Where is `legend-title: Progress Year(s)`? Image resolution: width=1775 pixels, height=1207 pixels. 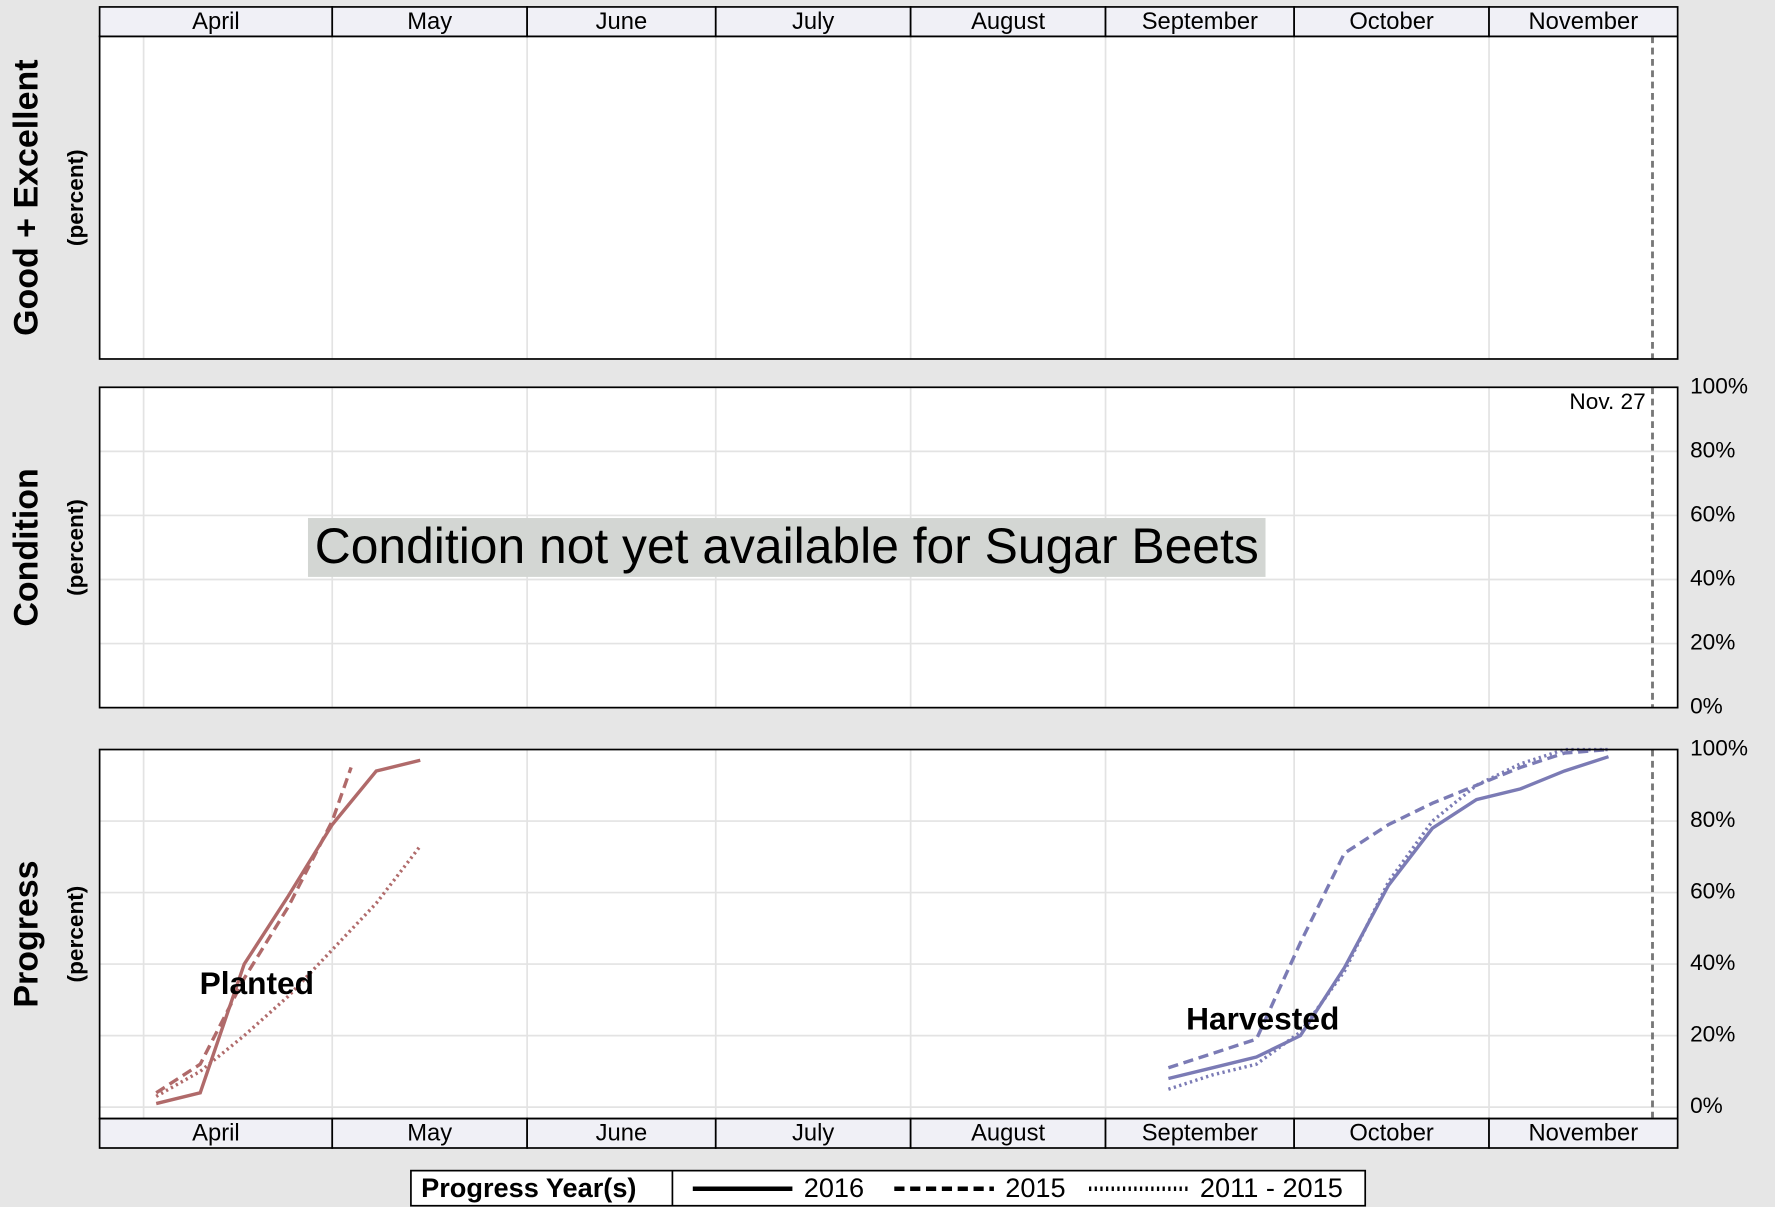 legend-title: Progress Year(s) is located at coordinates (528, 1187).